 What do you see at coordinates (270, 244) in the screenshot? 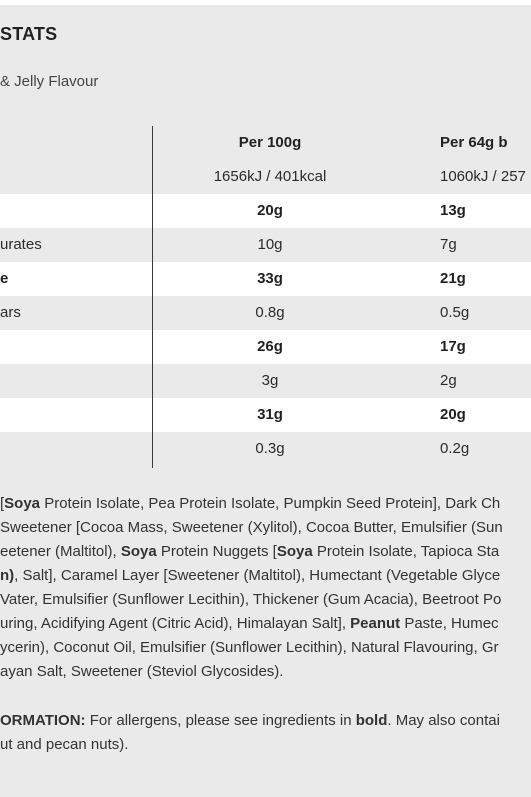
I see `value-per-100g: 10g` at bounding box center [270, 244].